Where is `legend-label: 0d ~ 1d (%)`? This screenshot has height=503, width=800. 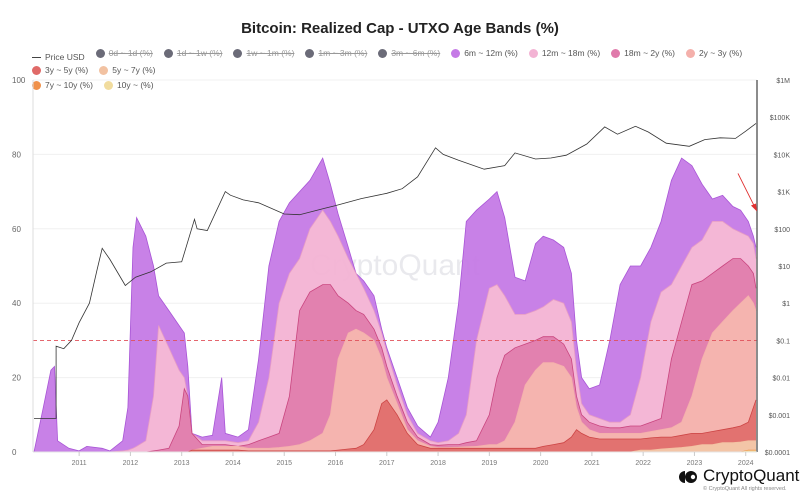
legend-label: 0d ~ 1d (%) is located at coordinates (130, 53).